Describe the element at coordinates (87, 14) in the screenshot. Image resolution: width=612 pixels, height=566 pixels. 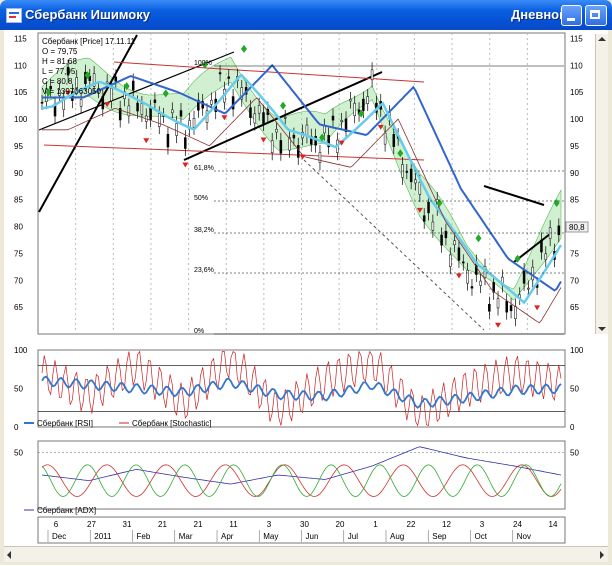
I see `window-title: Сбербанк Ишимоку` at that location.